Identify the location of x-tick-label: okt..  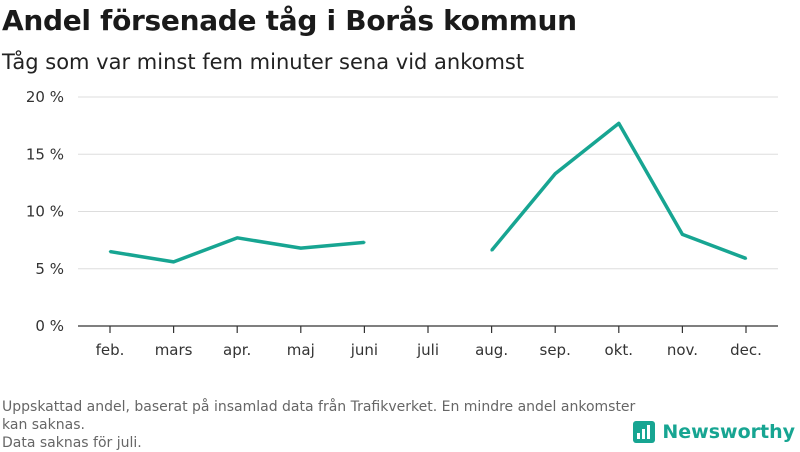
(619, 350).